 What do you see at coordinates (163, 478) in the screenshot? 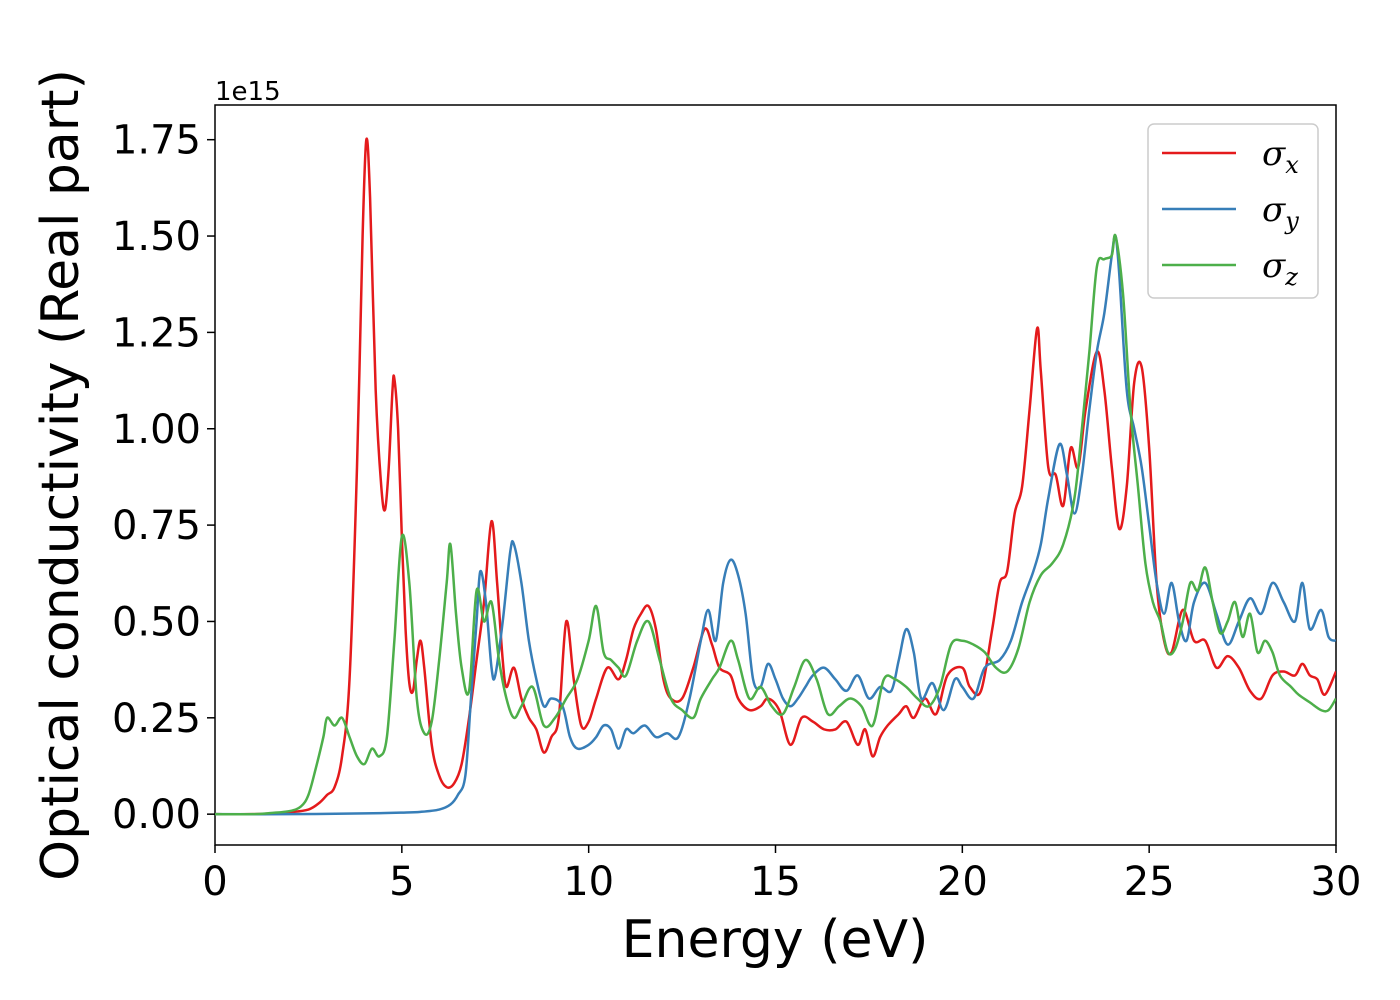
I see `y-axis-ticks: 0.00 0.25 0.50 0.75 1.00 1.25 1.50 1.75` at bounding box center [163, 478].